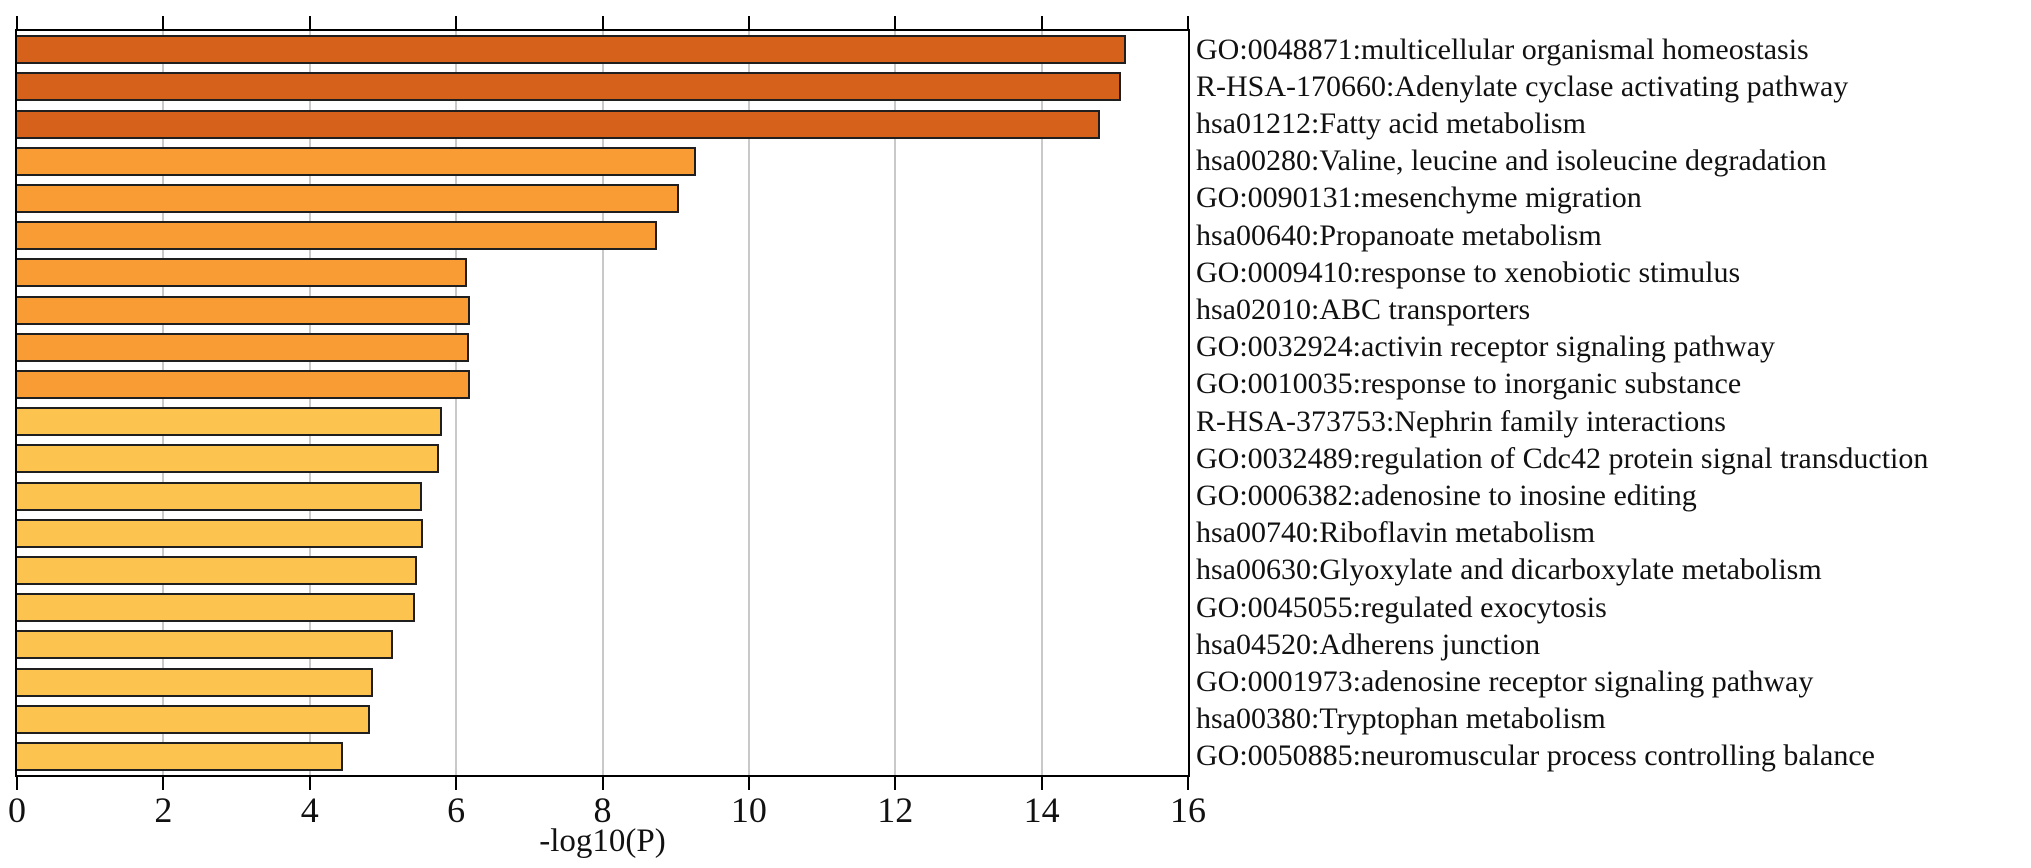  I want to click on gridline-x2, so click(163, 403).